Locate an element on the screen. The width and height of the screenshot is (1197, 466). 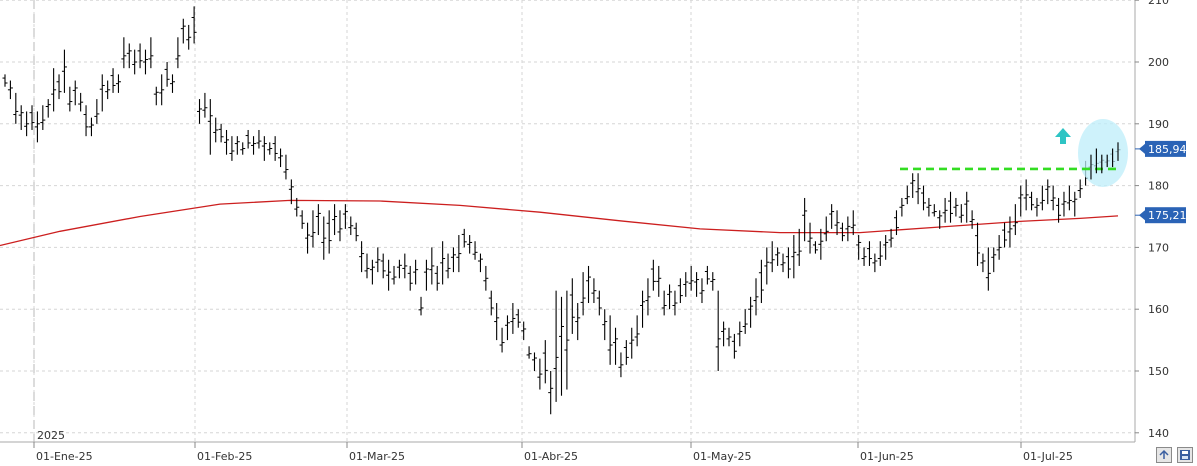
x-tick-label: 01-Ene-25 is located at coordinates (64, 456).